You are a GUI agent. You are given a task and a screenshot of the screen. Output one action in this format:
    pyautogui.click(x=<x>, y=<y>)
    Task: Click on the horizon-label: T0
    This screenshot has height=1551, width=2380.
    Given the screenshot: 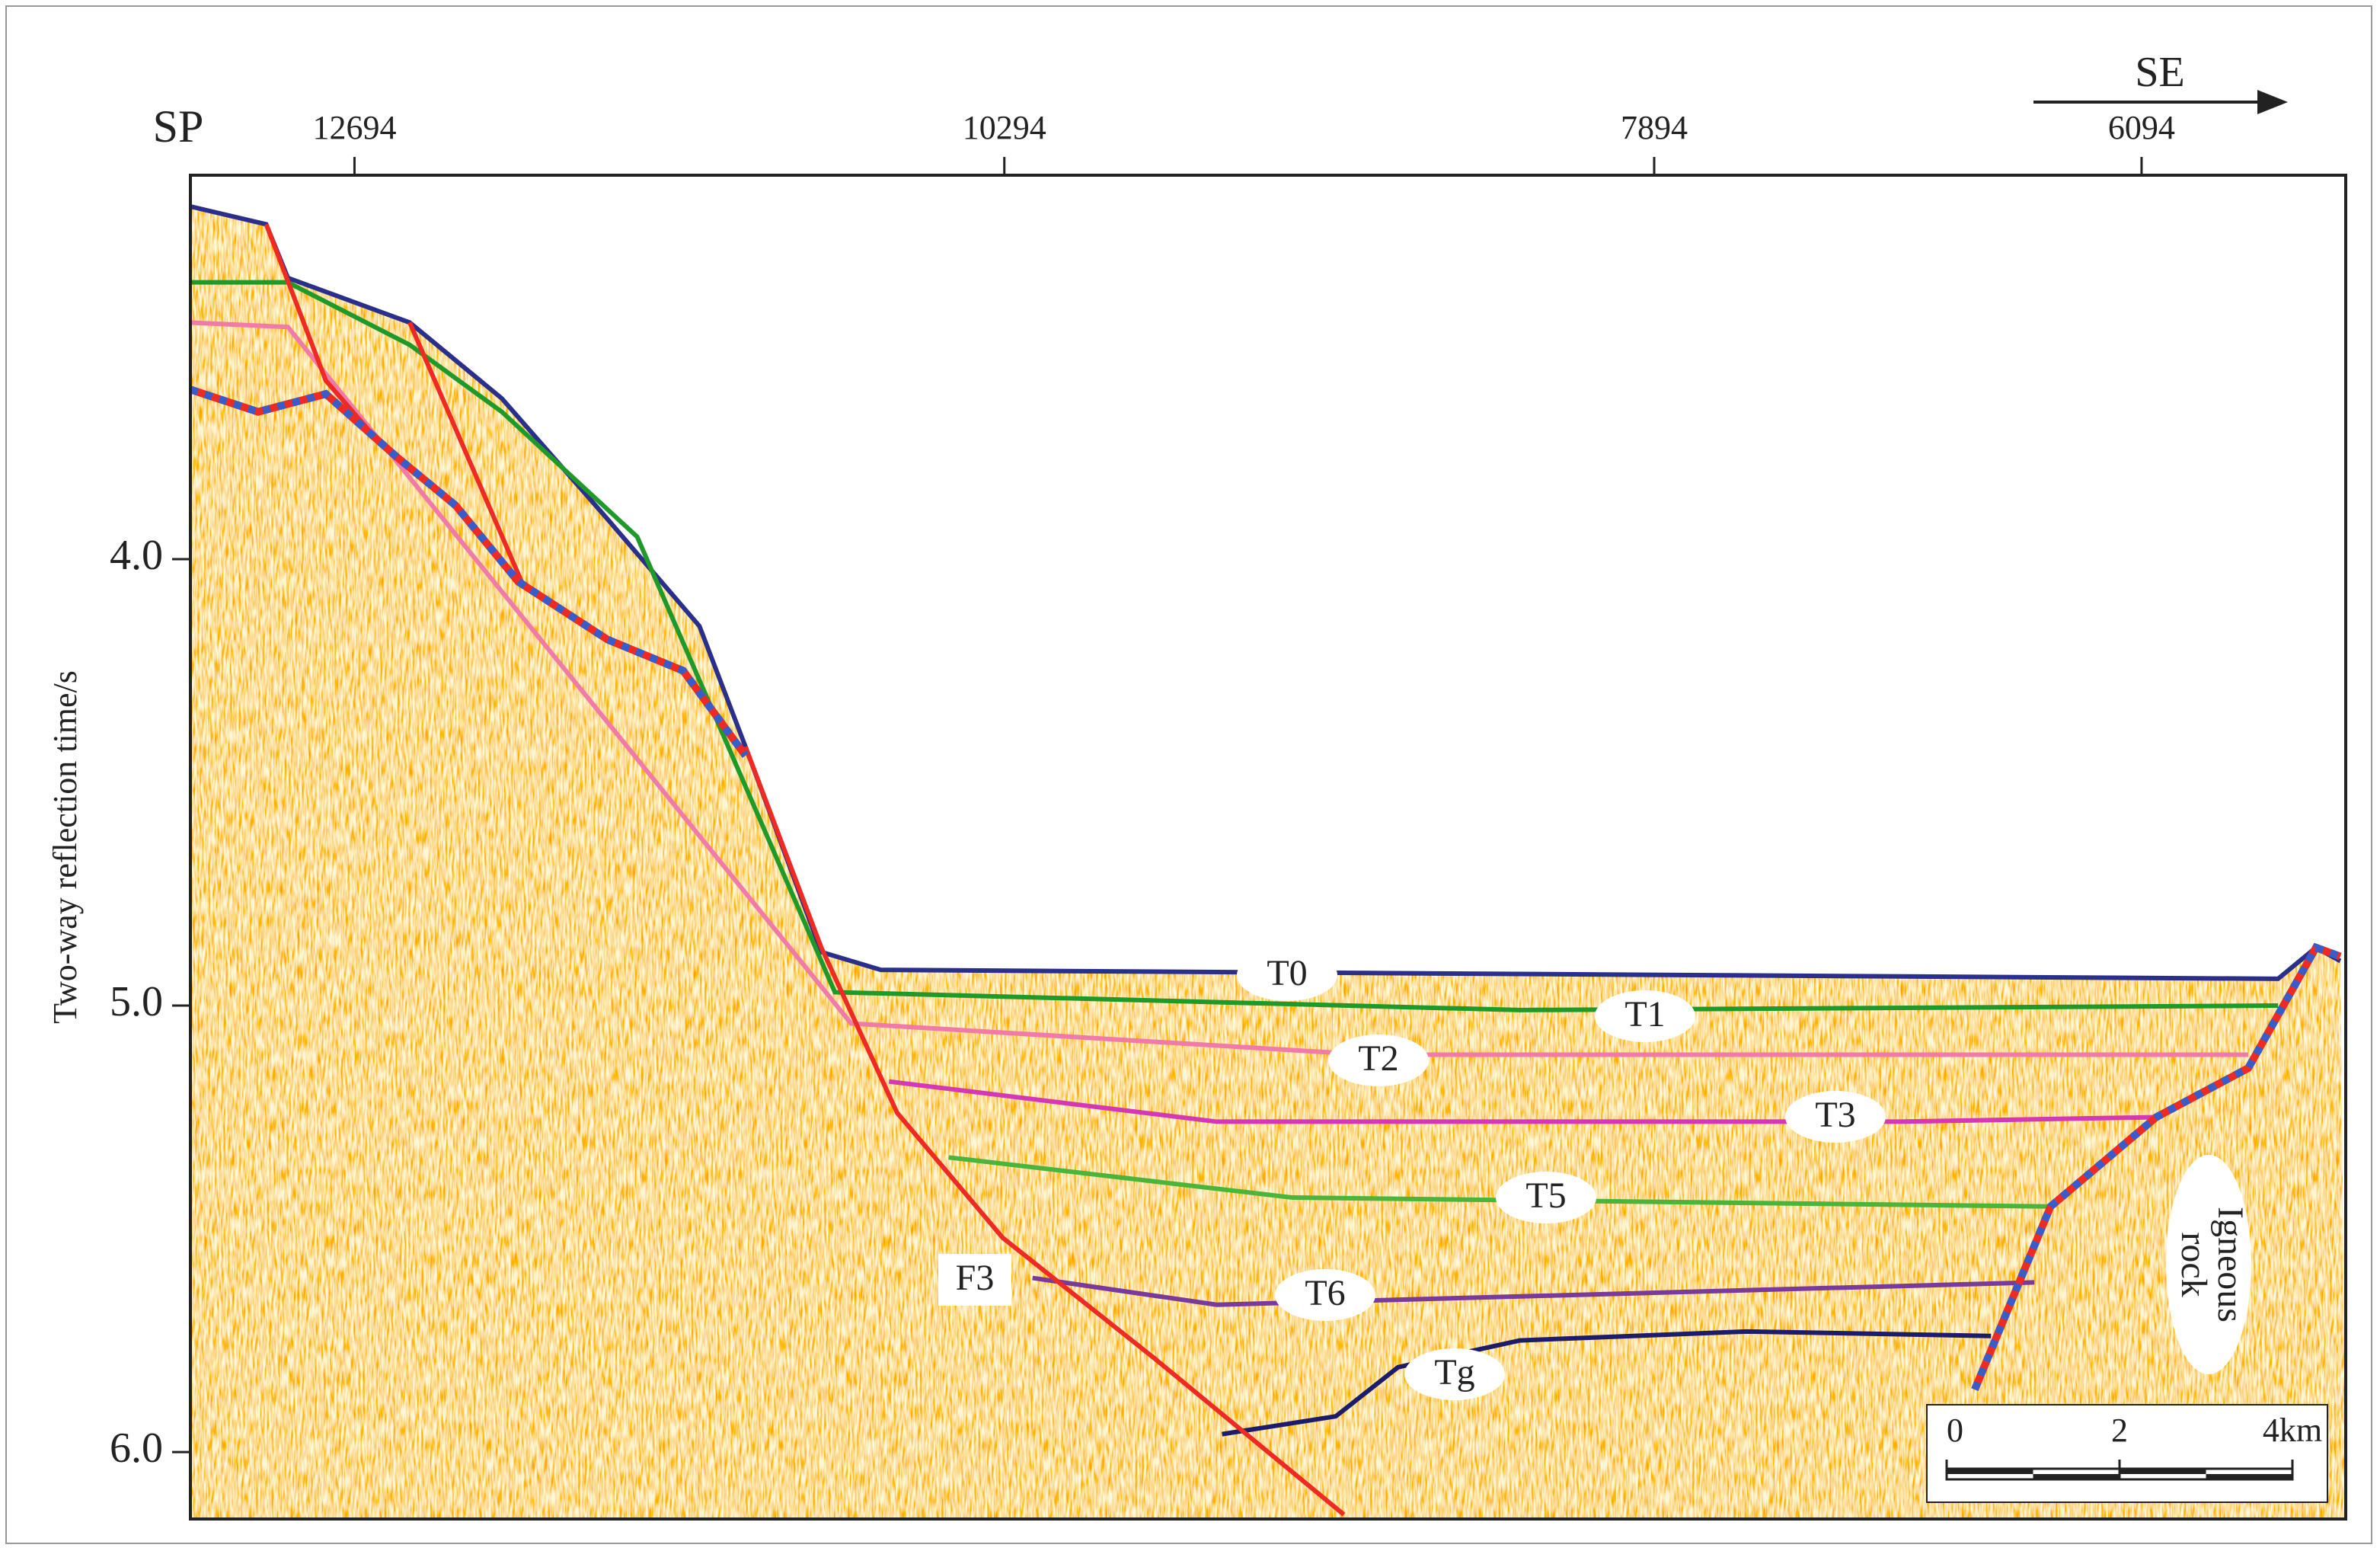 What is the action you would take?
    pyautogui.click(x=1287, y=973)
    